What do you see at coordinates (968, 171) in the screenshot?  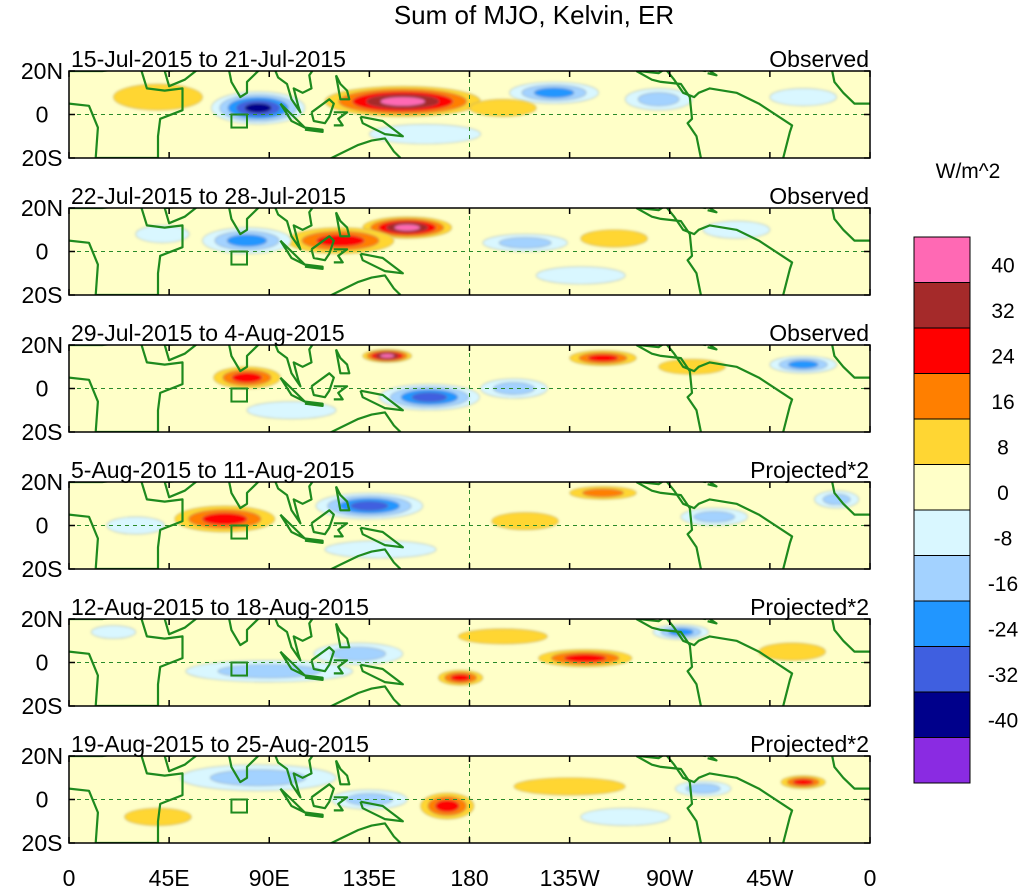 I see `colorbar-units: W/m^2` at bounding box center [968, 171].